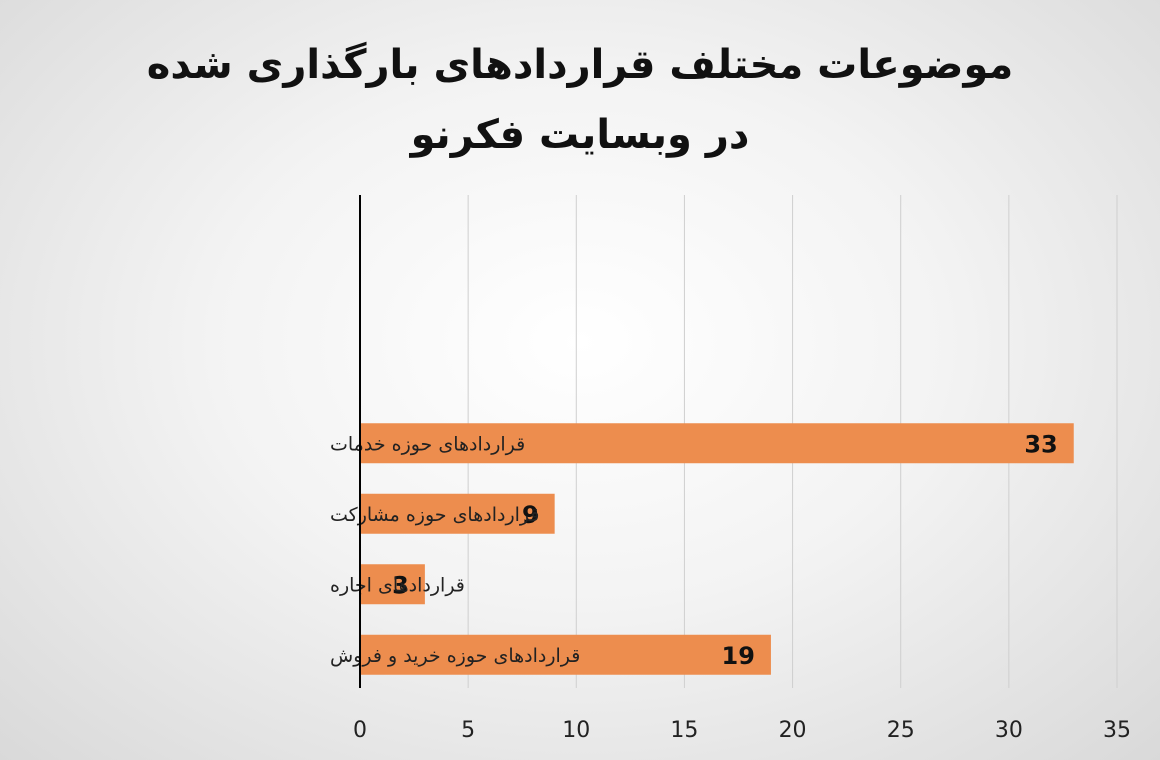 Image resolution: width=1160 pixels, height=760 pixels. I want to click on data-label: 9, so click(530, 515).